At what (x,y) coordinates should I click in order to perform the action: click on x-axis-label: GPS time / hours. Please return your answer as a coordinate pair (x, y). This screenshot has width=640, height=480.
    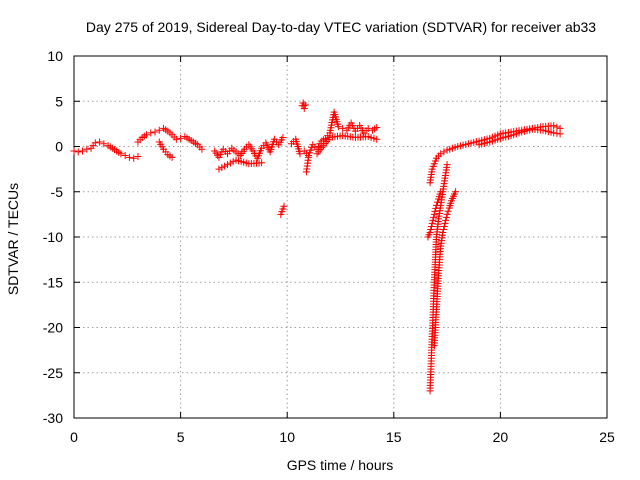
    Looking at the image, I should click on (340, 465).